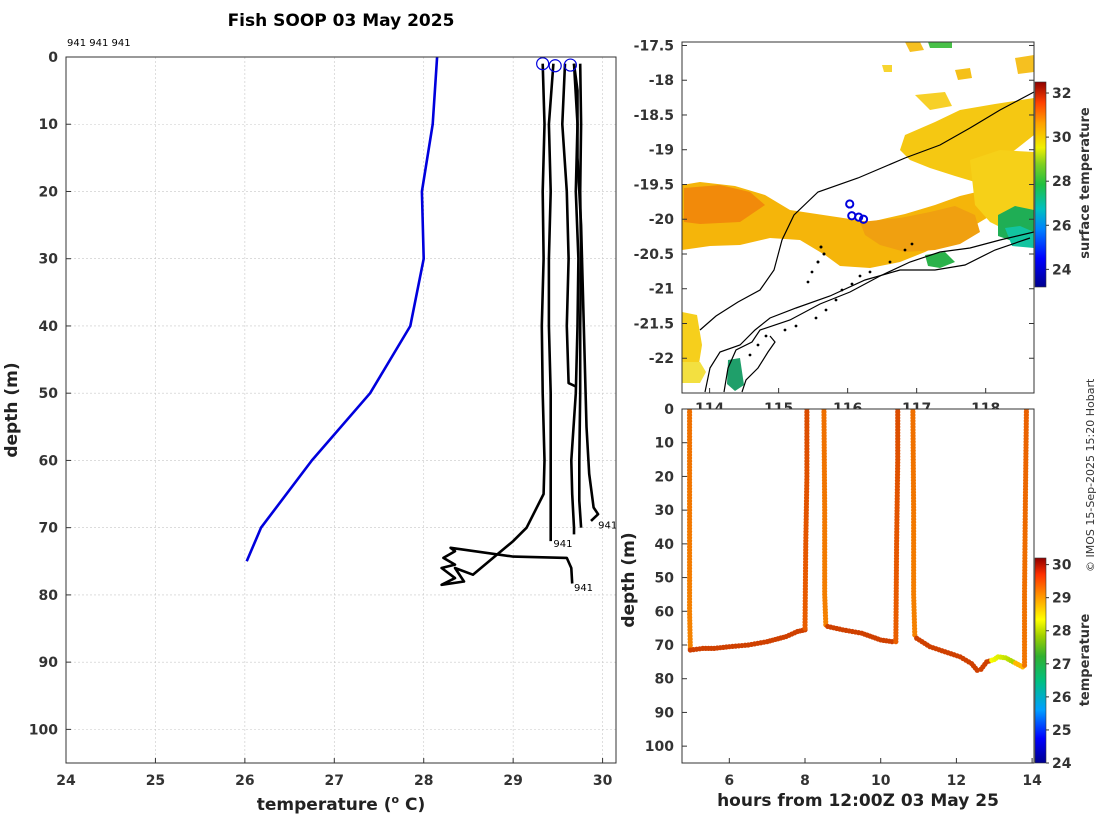 The width and height of the screenshot is (1100, 820). I want to click on section-colorbar-tick: 25, so click(1061, 731).